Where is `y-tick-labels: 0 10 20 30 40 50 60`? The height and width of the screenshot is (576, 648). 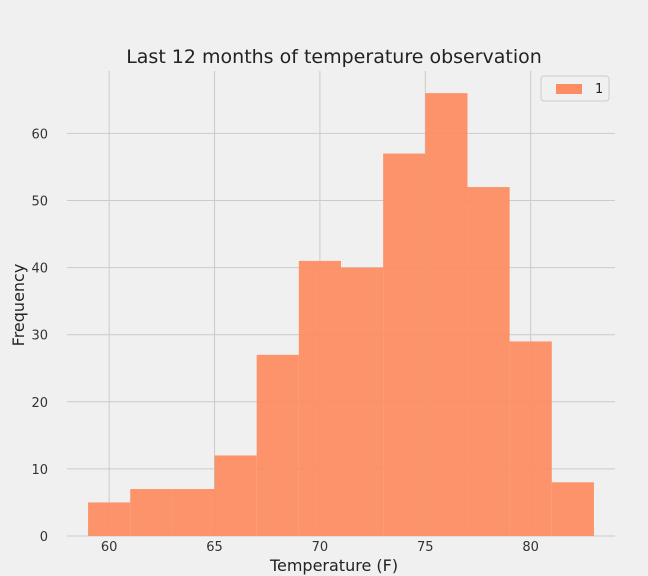
y-tick-labels: 0 10 20 30 40 50 60 is located at coordinates (39, 336).